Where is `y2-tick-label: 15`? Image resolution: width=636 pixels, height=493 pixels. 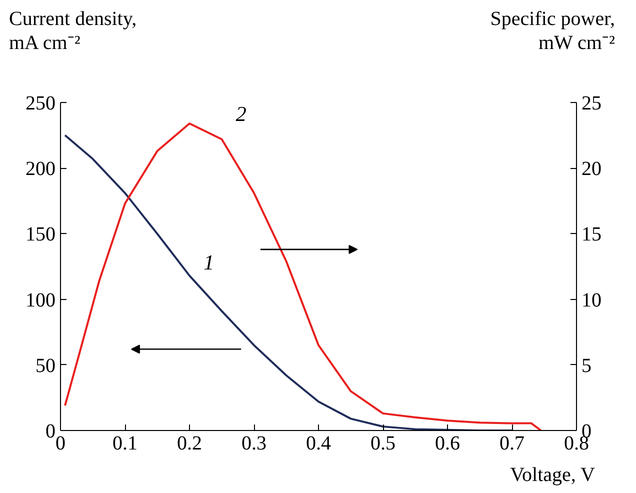
y2-tick-label: 15 is located at coordinates (592, 235).